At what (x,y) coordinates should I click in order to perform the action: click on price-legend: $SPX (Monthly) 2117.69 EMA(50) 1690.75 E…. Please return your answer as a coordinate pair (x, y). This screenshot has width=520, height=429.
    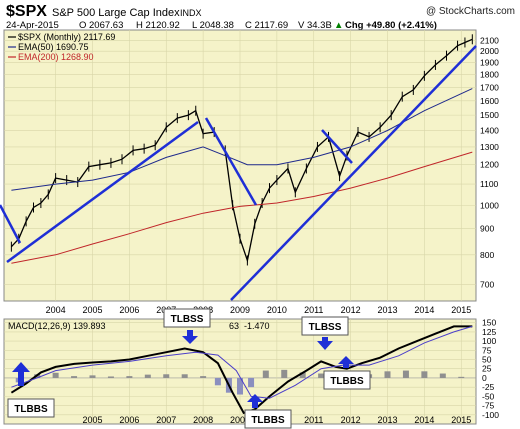
    Looking at the image, I should click on (61, 47).